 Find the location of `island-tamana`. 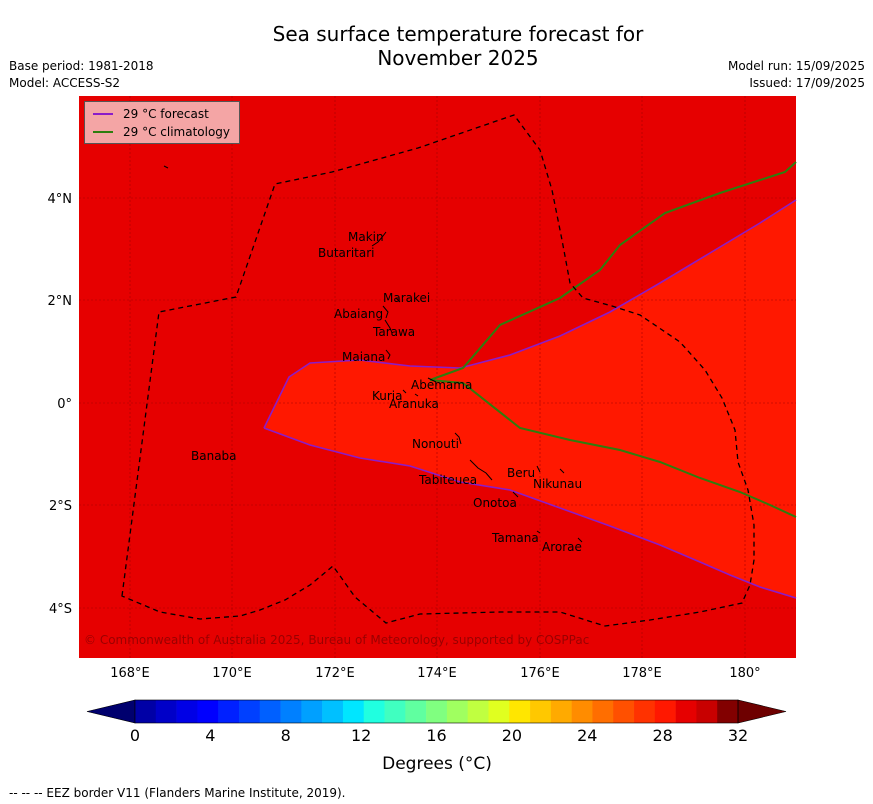

island-tamana is located at coordinates (538, 532).